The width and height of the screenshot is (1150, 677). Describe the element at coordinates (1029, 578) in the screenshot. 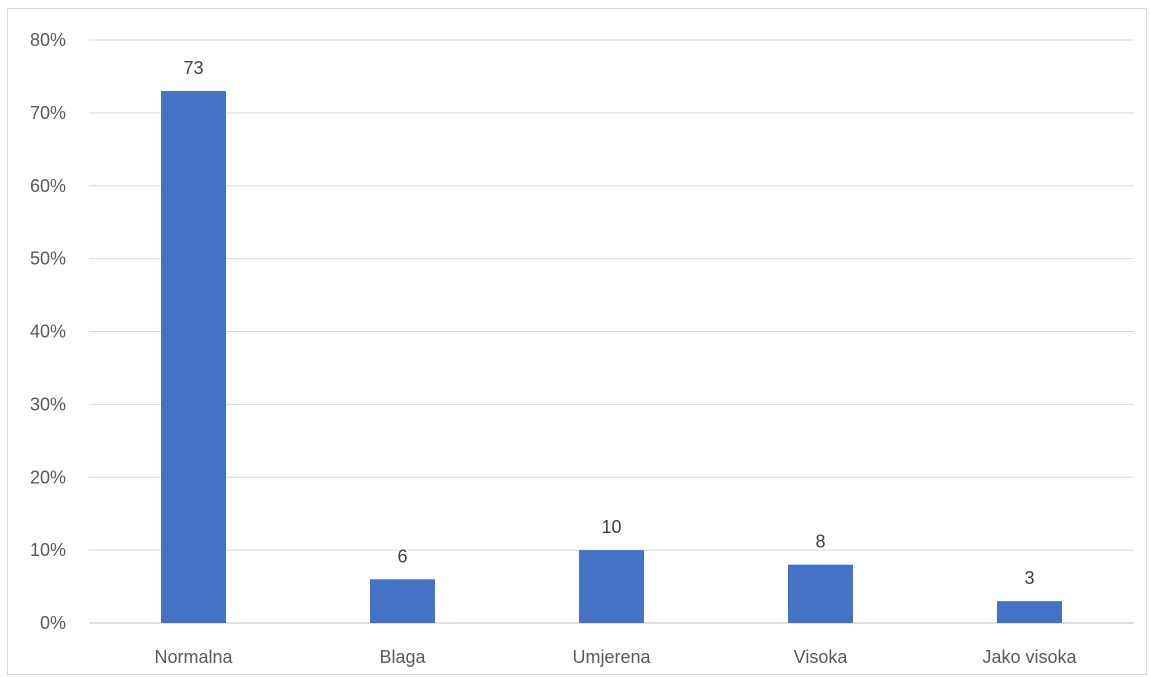

I see `data-label: 3` at that location.